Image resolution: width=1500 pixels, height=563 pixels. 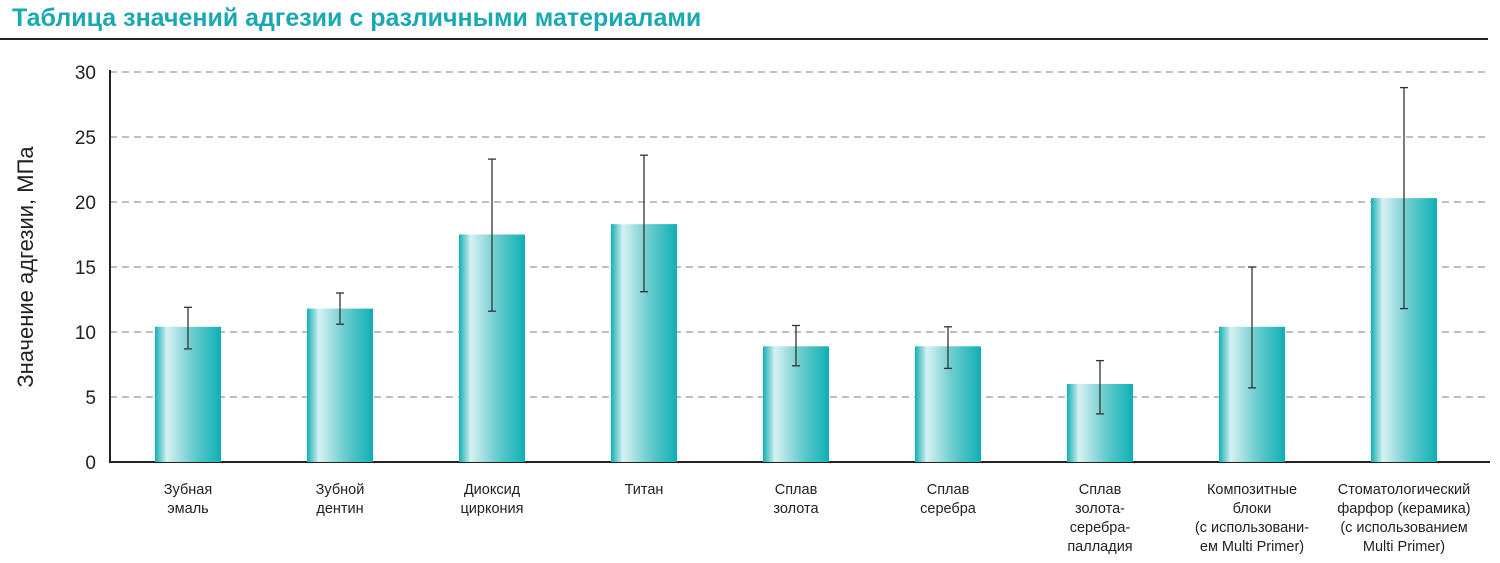 I want to click on x-tick-label: Сплав золота, so click(x=796, y=499).